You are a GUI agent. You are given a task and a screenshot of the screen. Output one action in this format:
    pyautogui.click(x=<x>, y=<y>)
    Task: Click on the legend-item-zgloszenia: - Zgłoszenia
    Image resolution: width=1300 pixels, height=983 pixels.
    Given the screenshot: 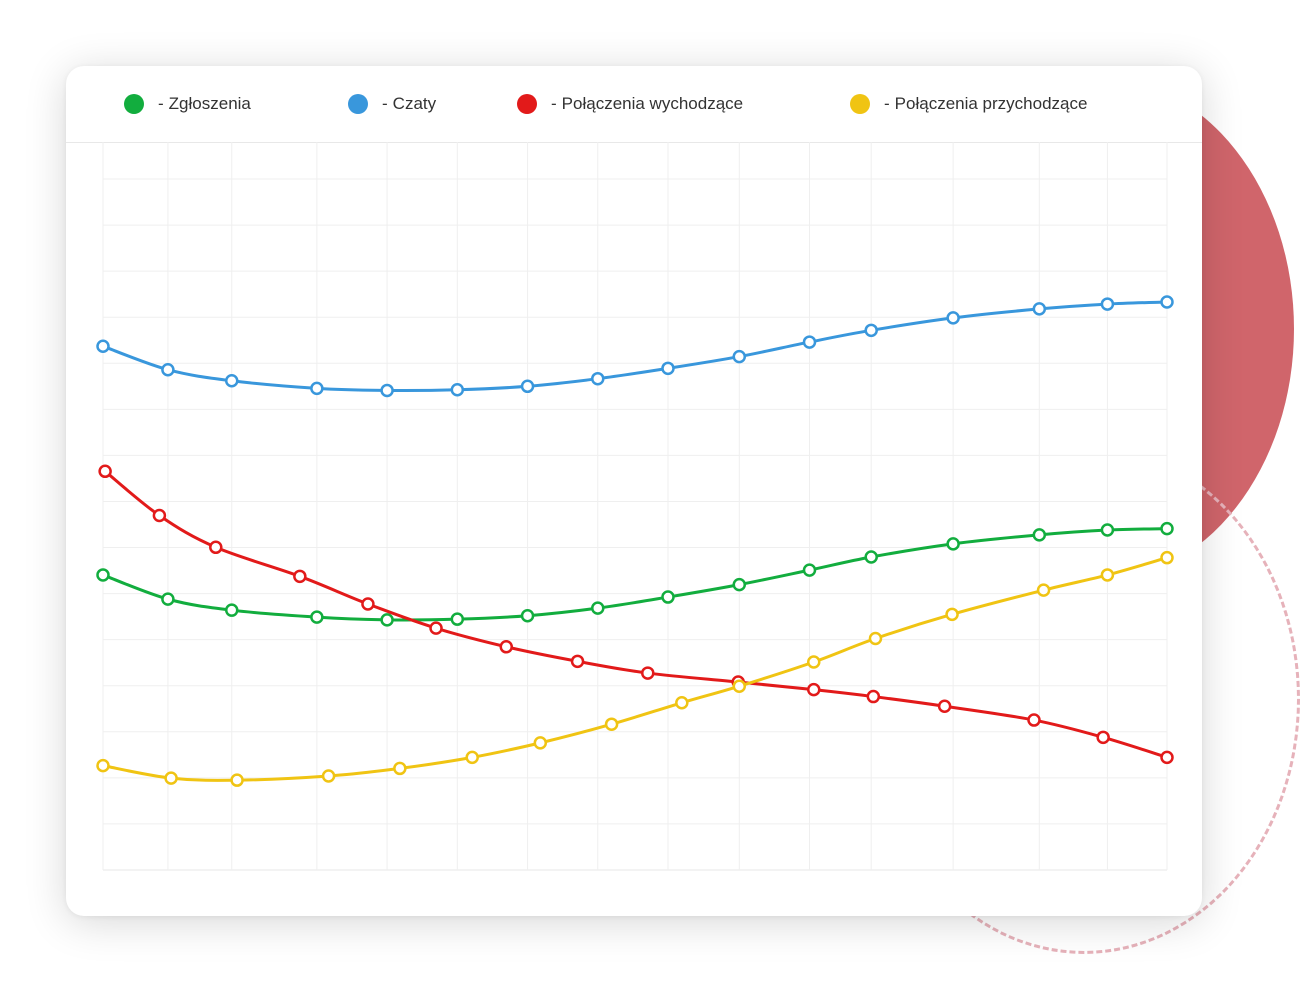 What is the action you would take?
    pyautogui.click(x=187, y=104)
    